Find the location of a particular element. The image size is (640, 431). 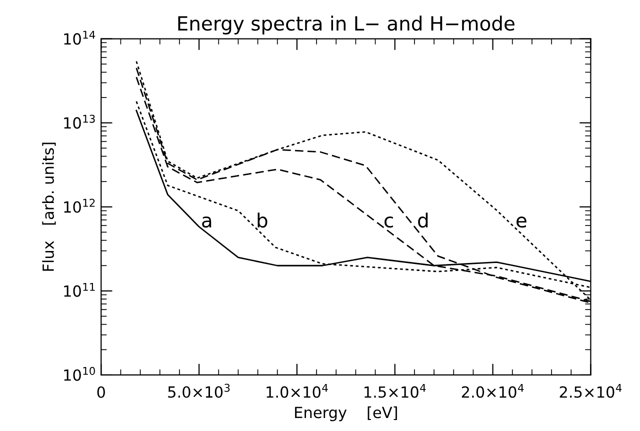

y-tick-label: 10$^{11}$ is located at coordinates (79, 289).